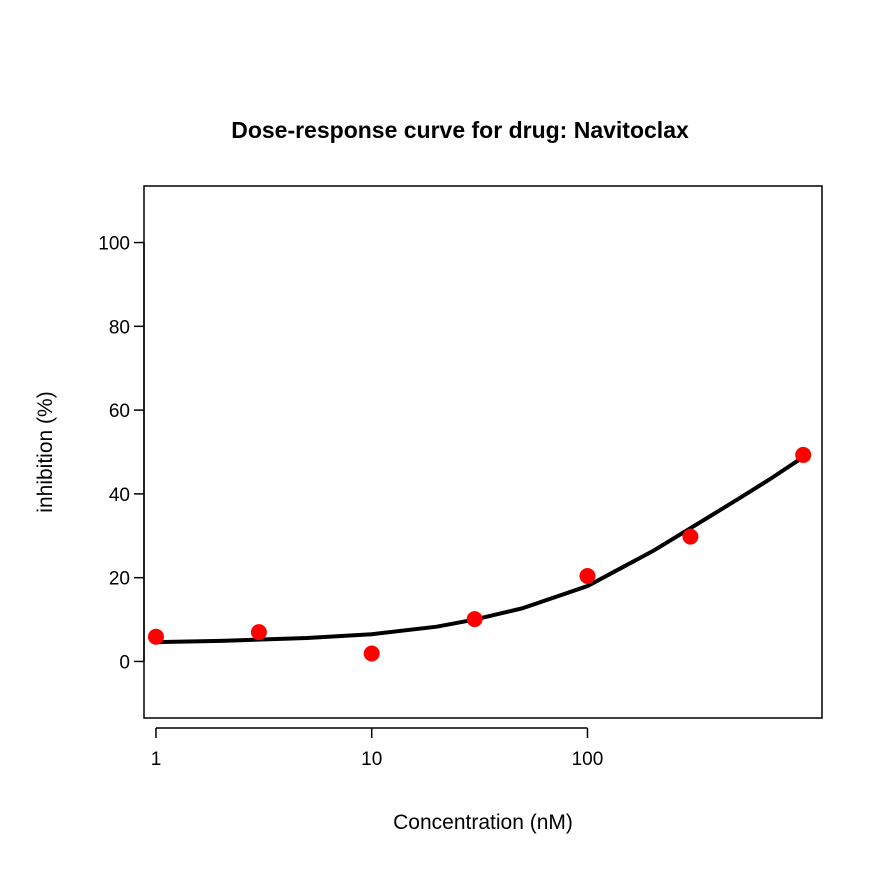  I want to click on y-tick-label: 40, so click(119, 495).